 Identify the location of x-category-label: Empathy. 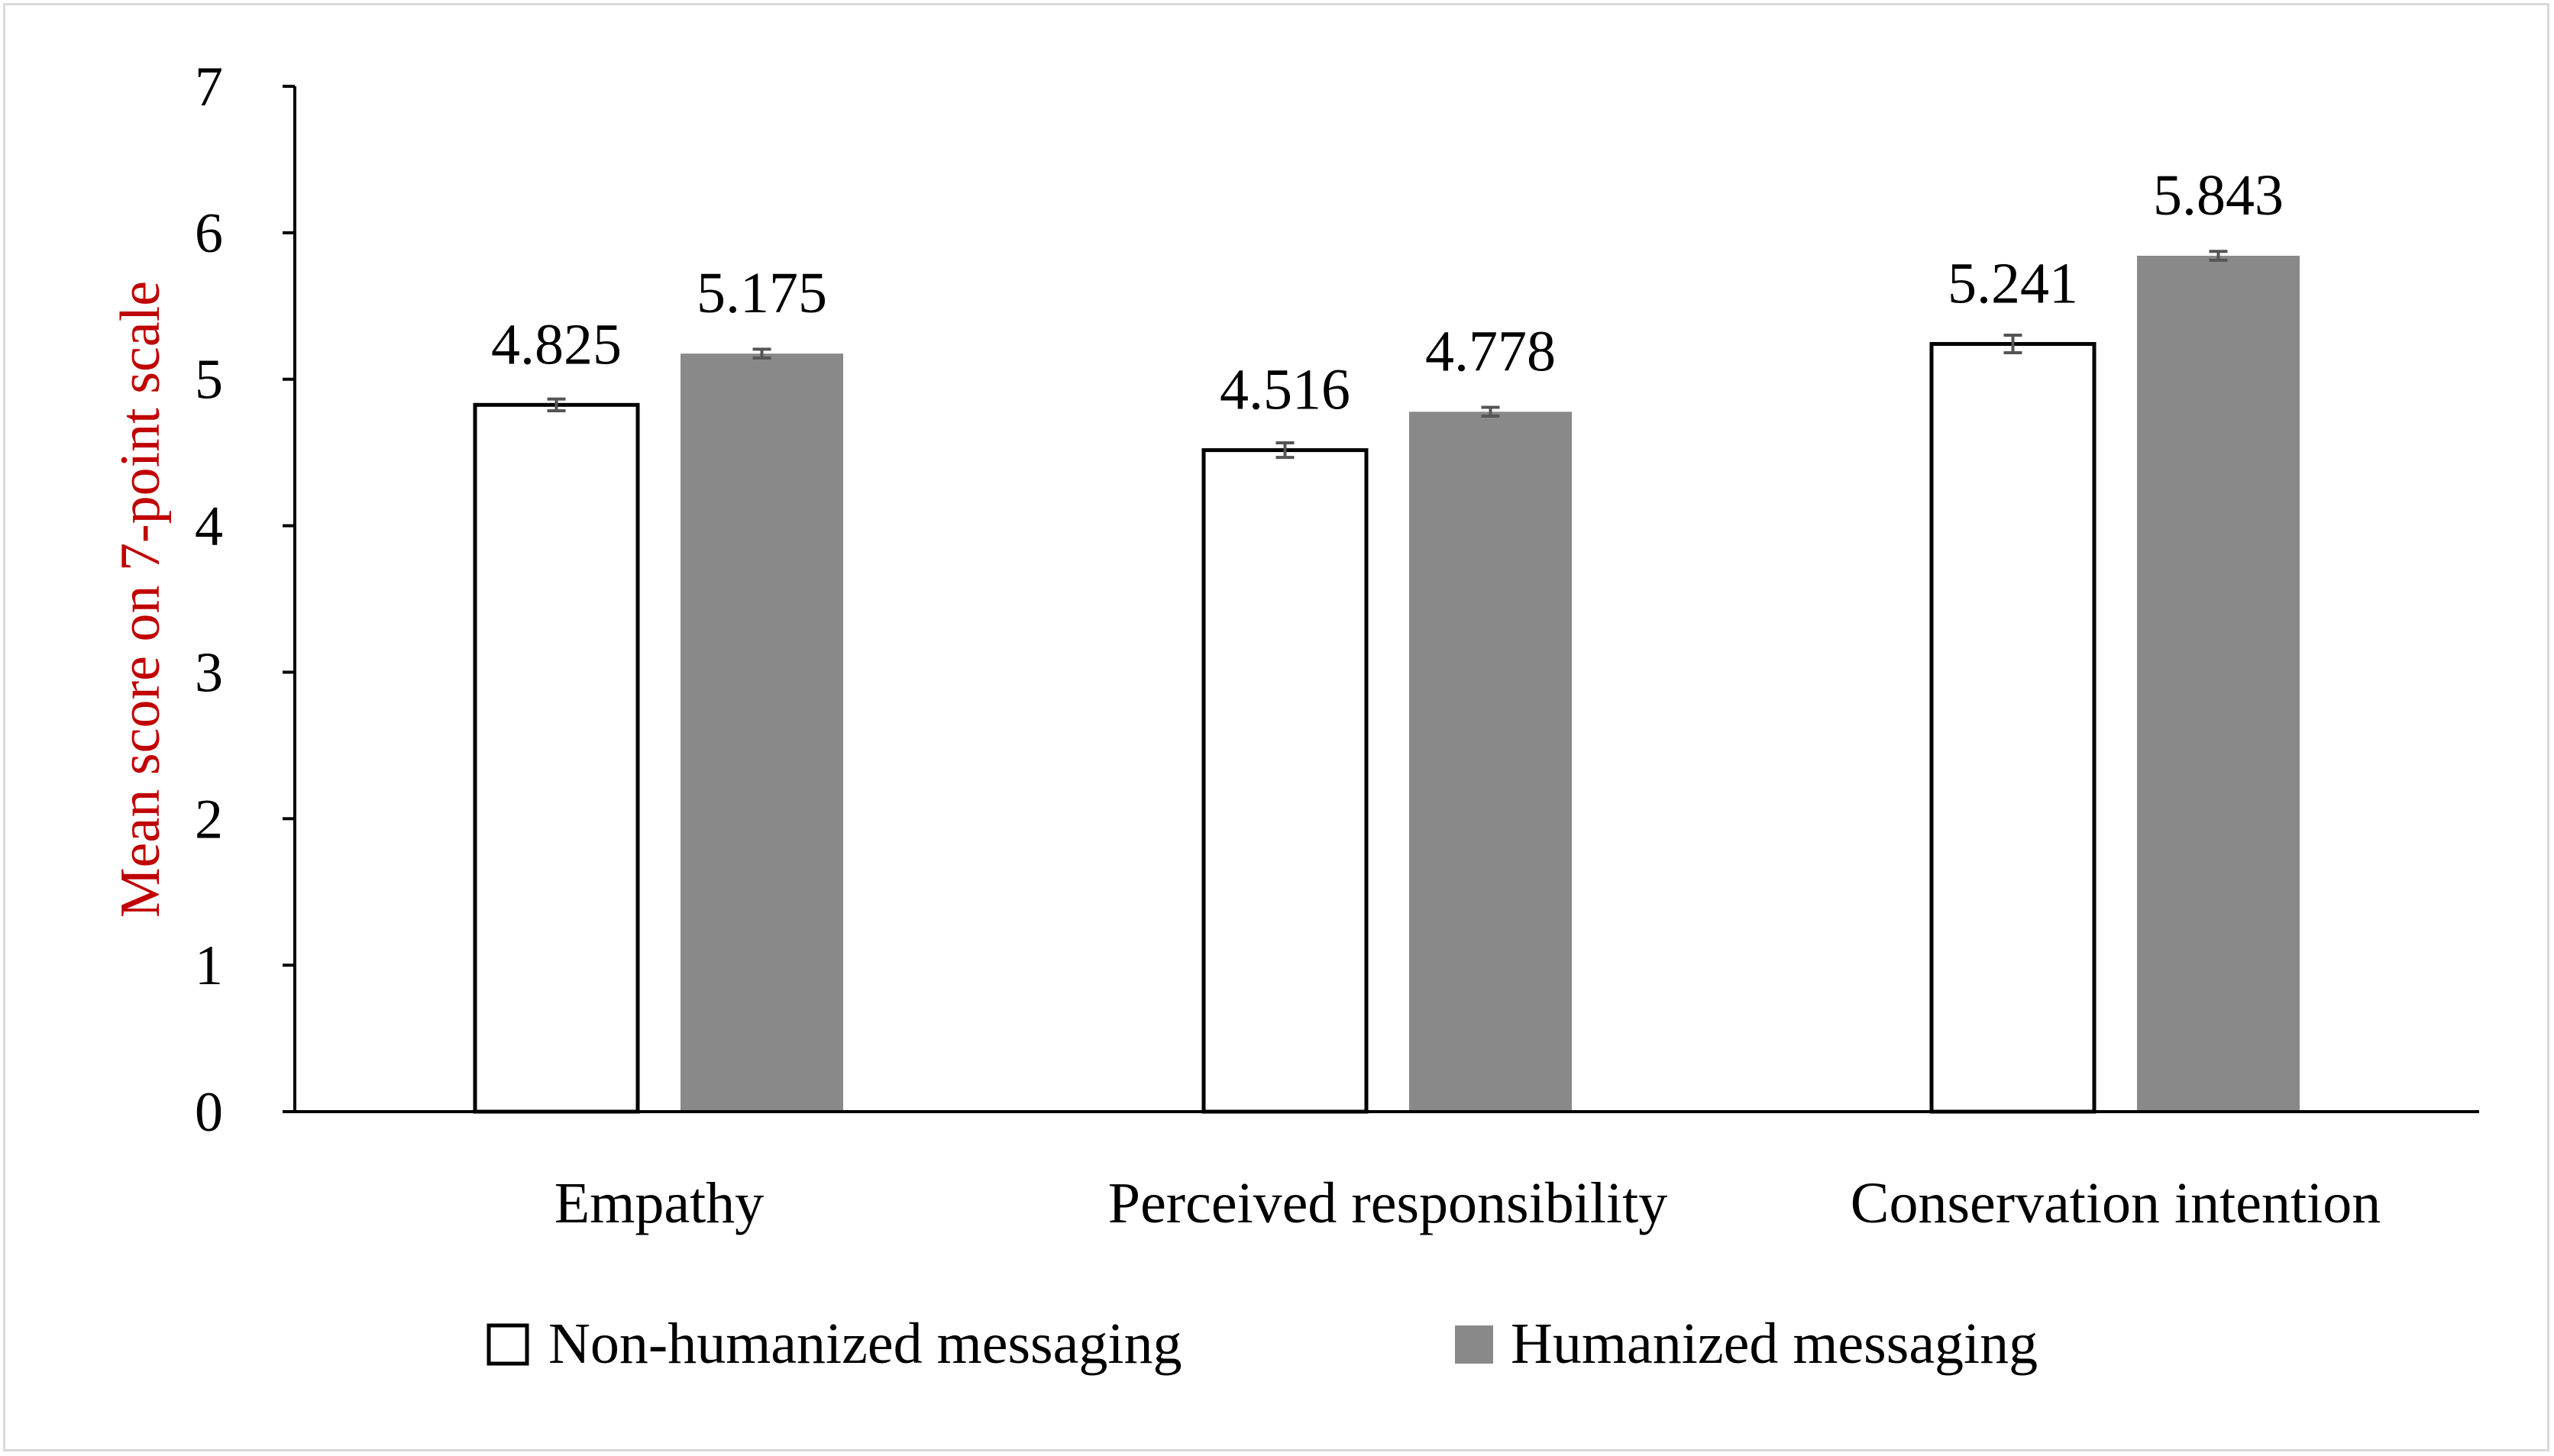
(659, 1203).